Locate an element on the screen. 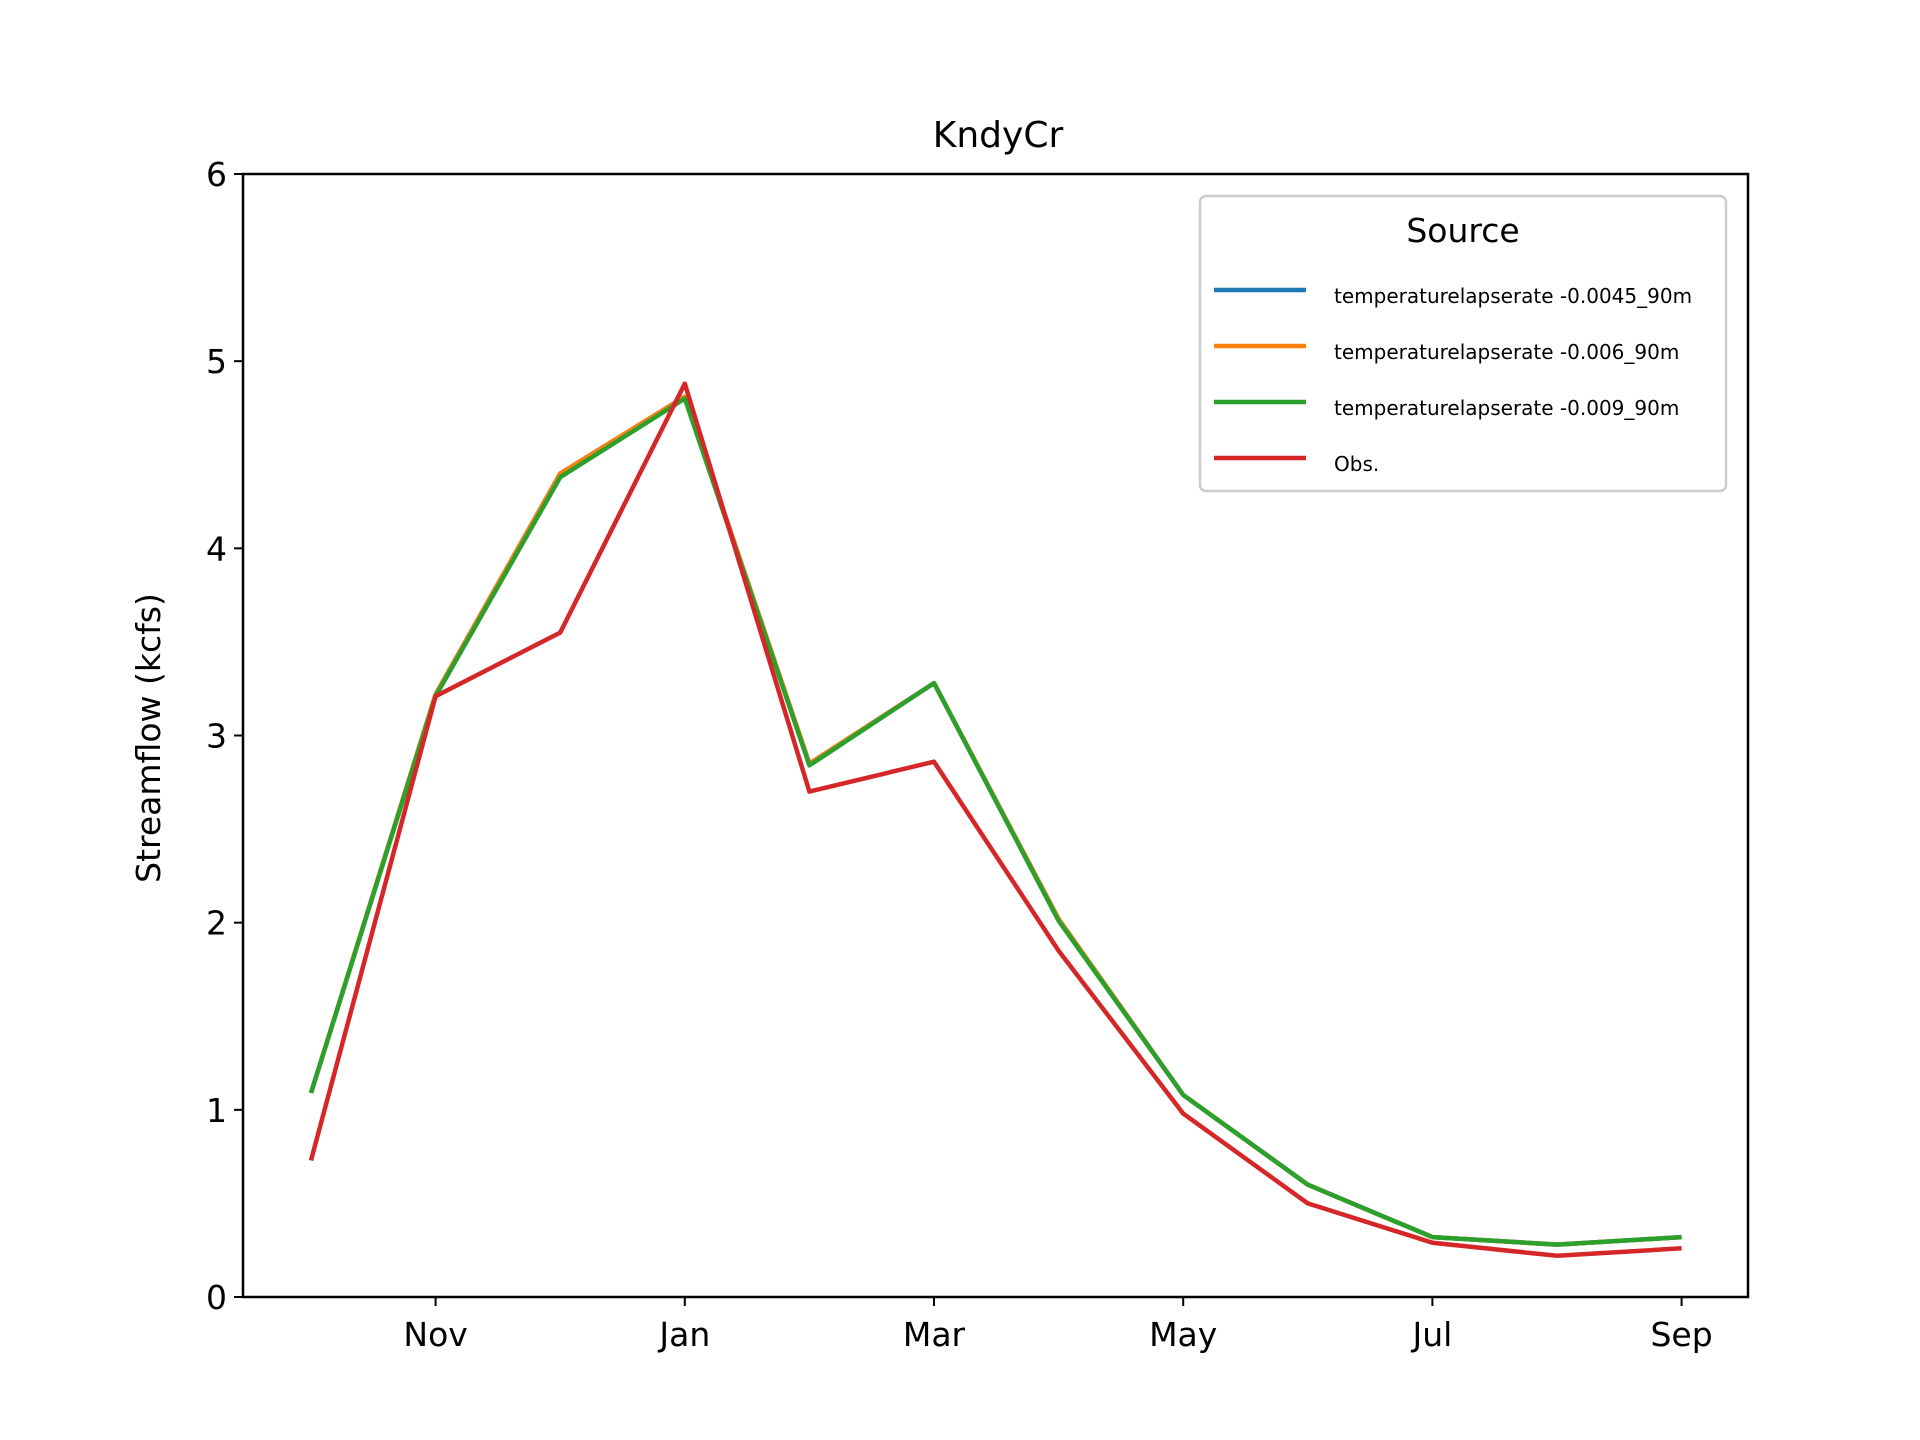  y-axis: 0 1 2 3 4 5 6 is located at coordinates (224, 736).